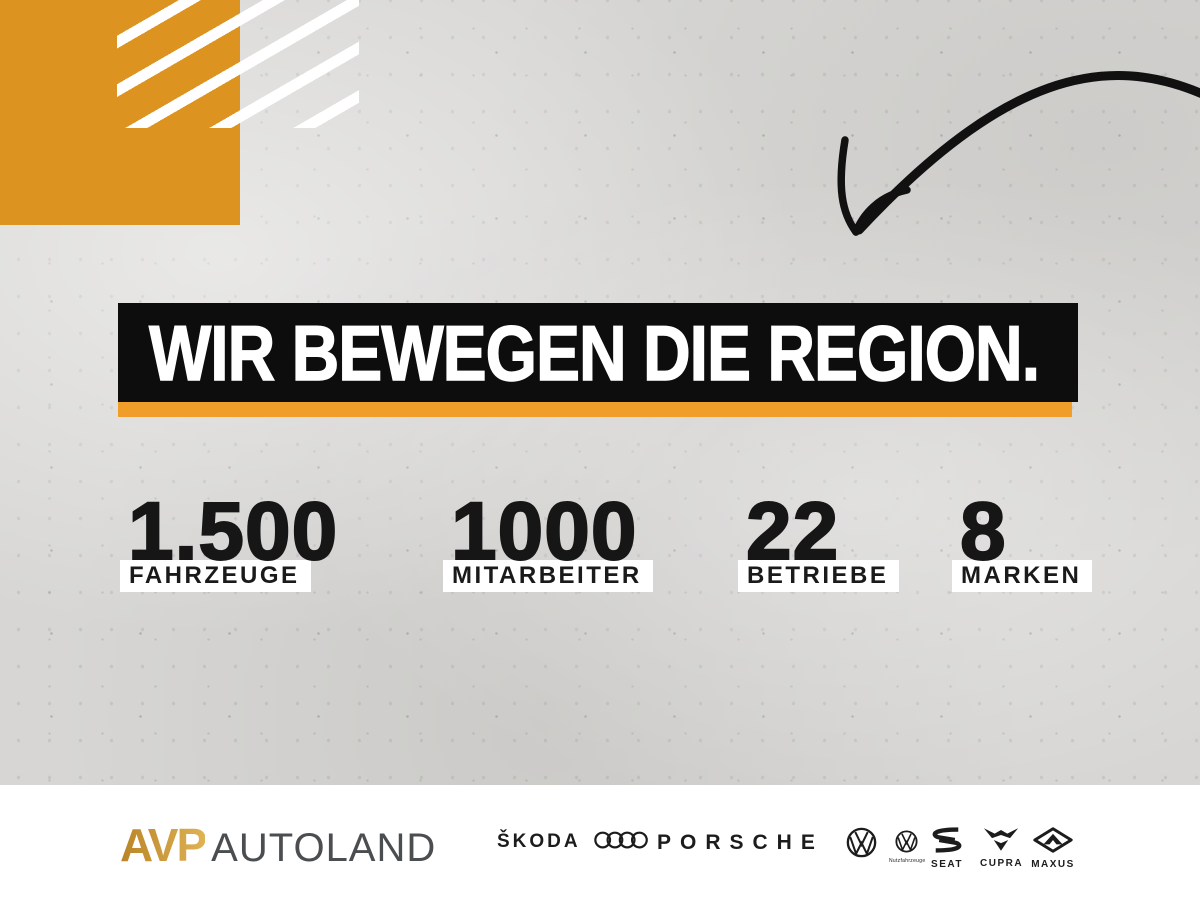 The height and width of the screenshot is (900, 1200). I want to click on headline-banner: WIR BEWEGEN DIE REGION., so click(598, 352).